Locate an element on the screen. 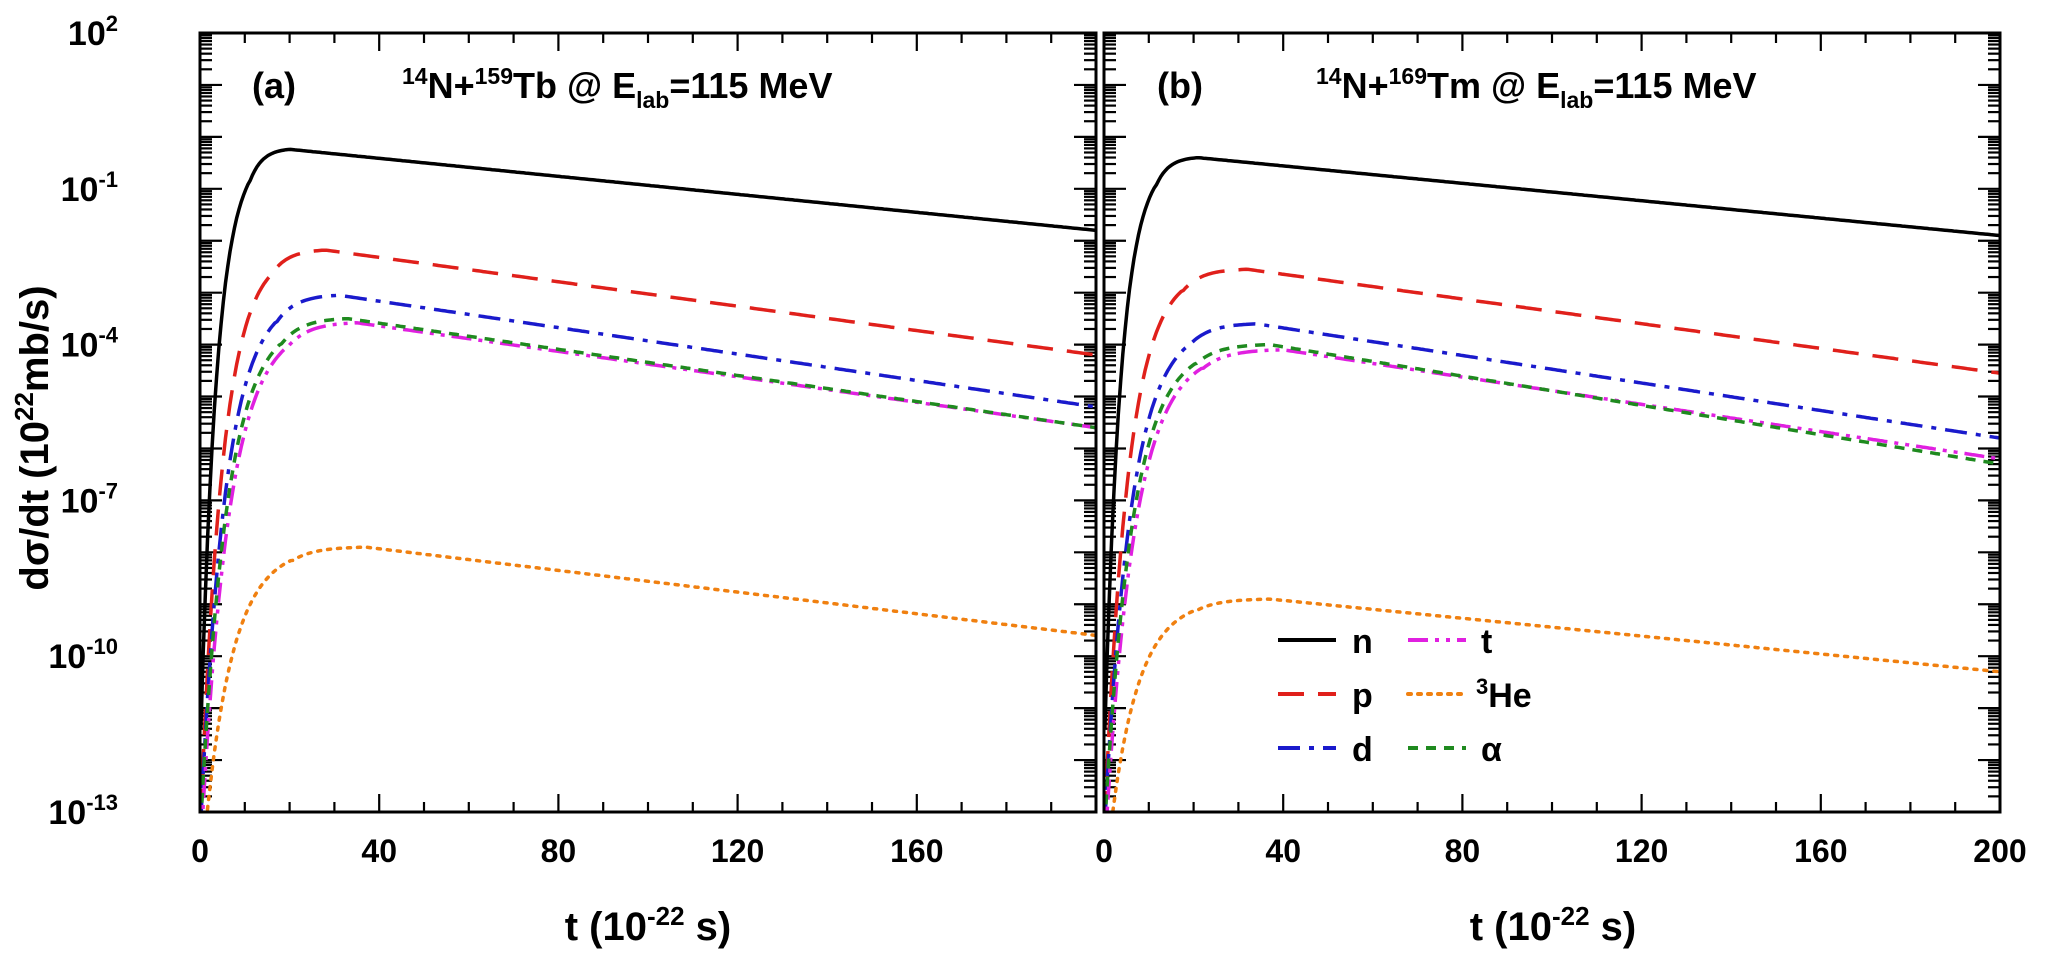 The height and width of the screenshot is (958, 2046). legend-label-alpha: α is located at coordinates (1491, 750).